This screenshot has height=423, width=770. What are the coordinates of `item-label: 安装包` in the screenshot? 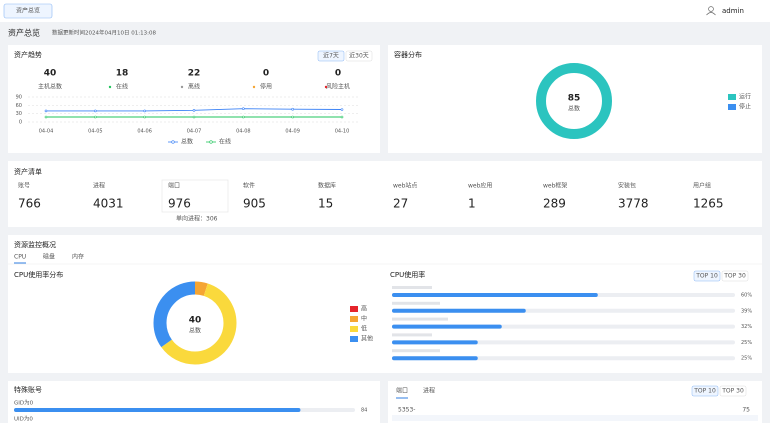 It's located at (627, 186).